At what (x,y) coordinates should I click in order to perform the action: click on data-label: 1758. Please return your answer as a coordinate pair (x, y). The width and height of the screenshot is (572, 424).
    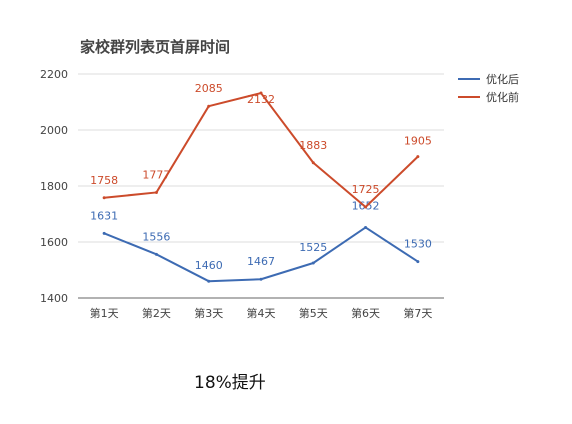
    Looking at the image, I should click on (104, 180).